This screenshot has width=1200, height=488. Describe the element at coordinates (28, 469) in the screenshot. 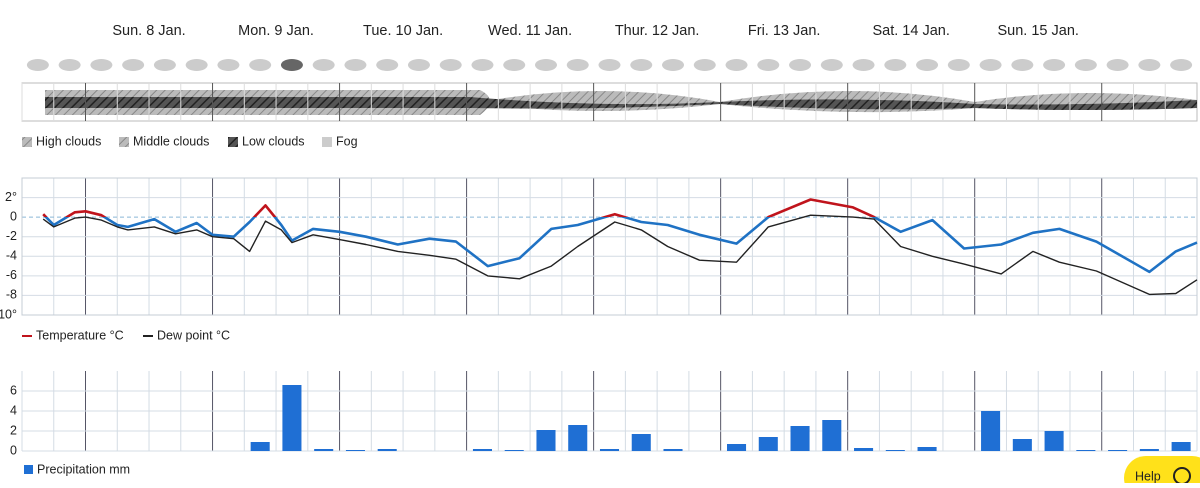

I see `legend-key` at that location.